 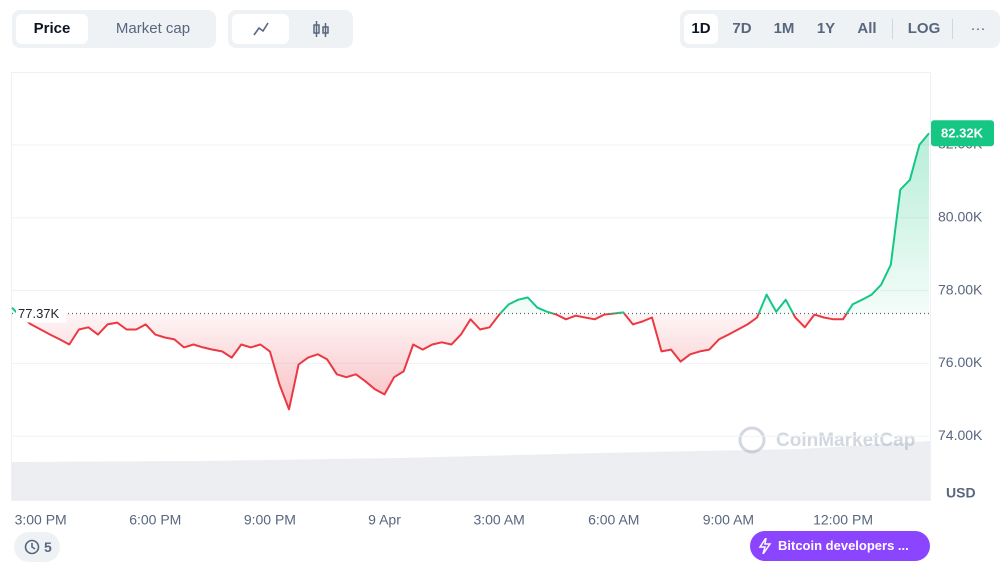 I want to click on reference-label-bg, so click(x=41, y=313).